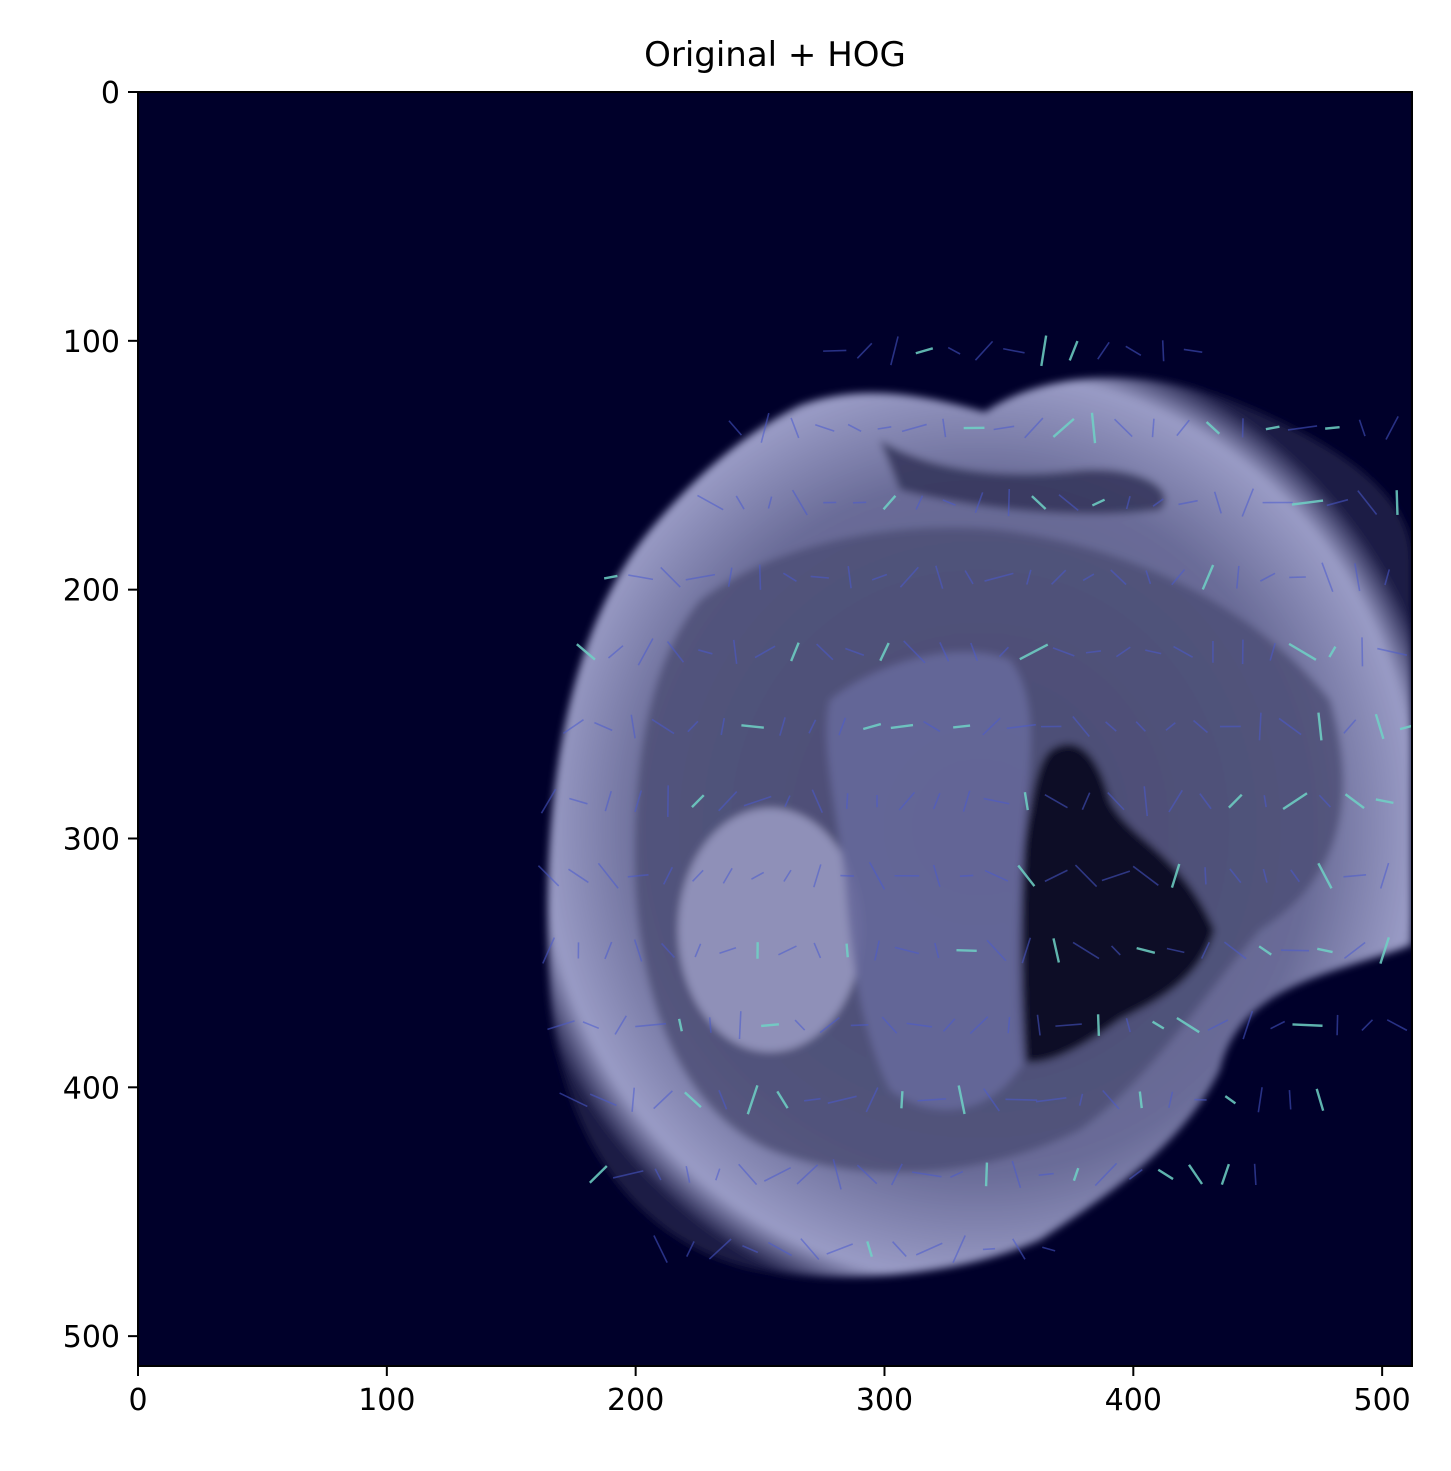 Image resolution: width=1451 pixels, height=1471 pixels. Describe the element at coordinates (635, 1400) in the screenshot. I see `x-tick-label: 200` at that location.